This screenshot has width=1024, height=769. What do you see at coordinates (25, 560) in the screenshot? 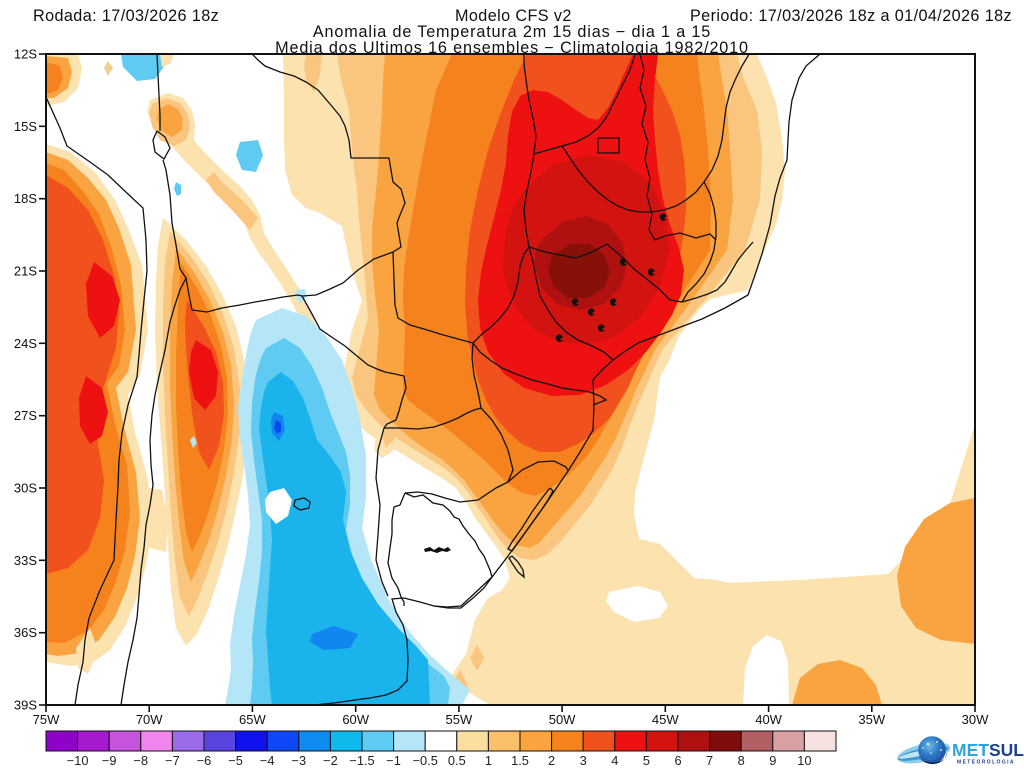
I see `svg-text: 33S` at bounding box center [25, 560].